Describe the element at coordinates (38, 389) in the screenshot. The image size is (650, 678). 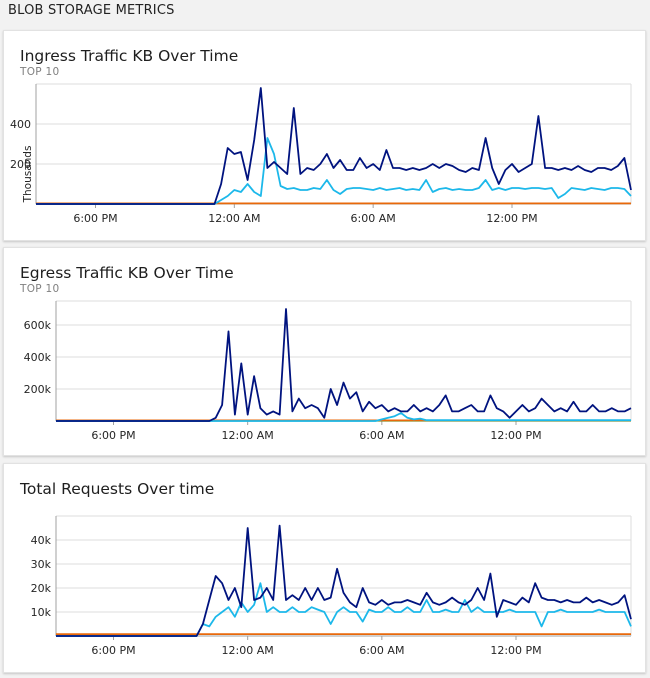
I see `y-tick-label: 200k` at that location.